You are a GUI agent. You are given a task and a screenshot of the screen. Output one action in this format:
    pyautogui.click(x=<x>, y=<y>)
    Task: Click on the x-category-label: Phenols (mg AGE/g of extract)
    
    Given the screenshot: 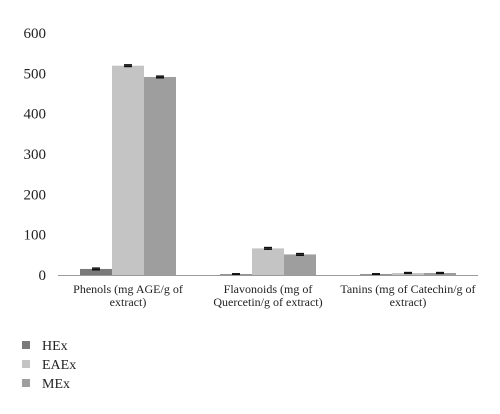 What is the action you would take?
    pyautogui.click(x=128, y=295)
    